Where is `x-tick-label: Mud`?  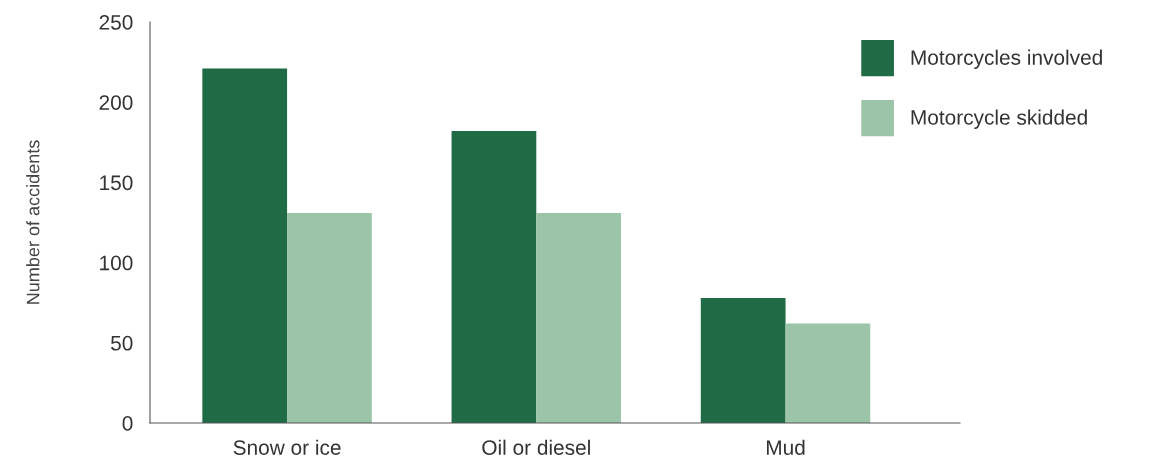
x-tick-label: Mud is located at coordinates (785, 447).